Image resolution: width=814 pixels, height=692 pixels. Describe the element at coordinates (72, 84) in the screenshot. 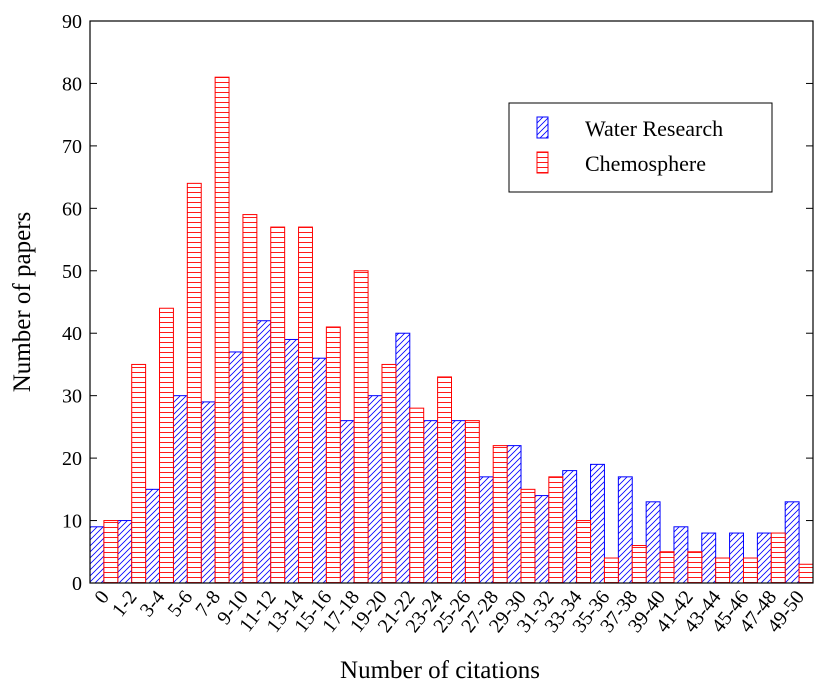

I see `y-tick-label: 80` at that location.